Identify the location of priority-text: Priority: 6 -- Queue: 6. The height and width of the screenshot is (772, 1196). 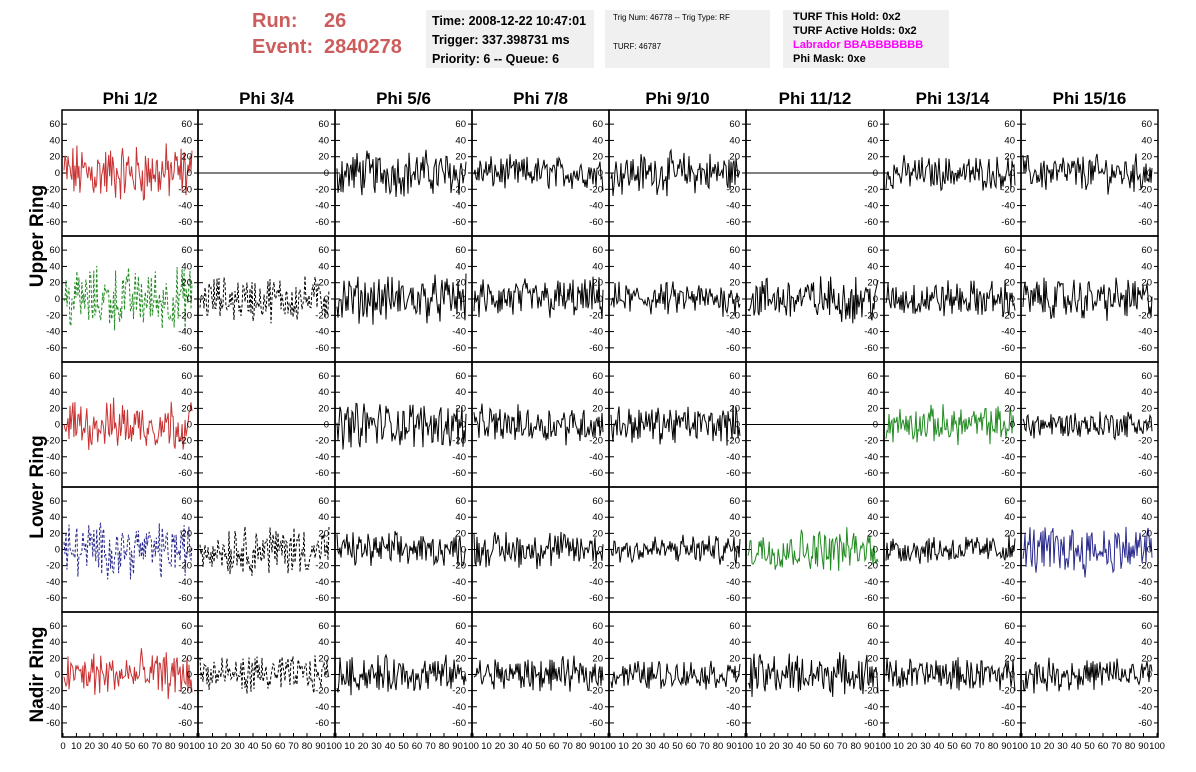
(496, 59).